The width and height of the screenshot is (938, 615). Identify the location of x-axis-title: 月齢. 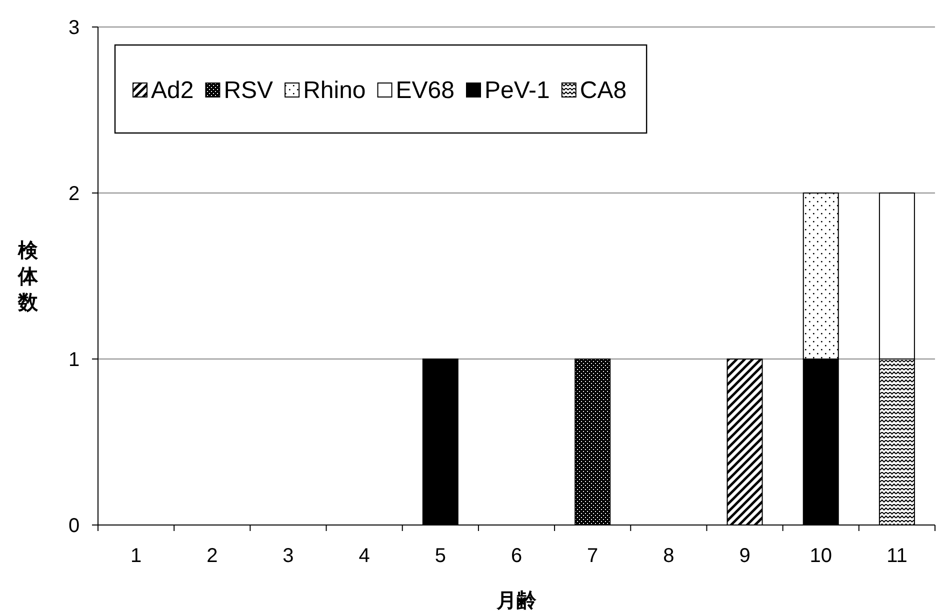
(517, 601).